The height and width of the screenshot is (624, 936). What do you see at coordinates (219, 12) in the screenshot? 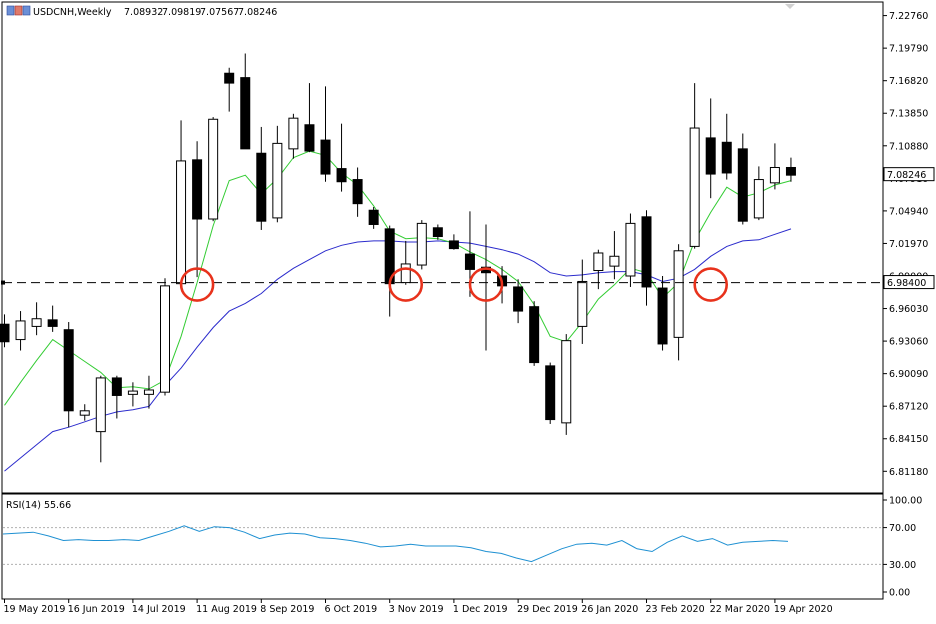
I see `low-value: 7.07567` at bounding box center [219, 12].